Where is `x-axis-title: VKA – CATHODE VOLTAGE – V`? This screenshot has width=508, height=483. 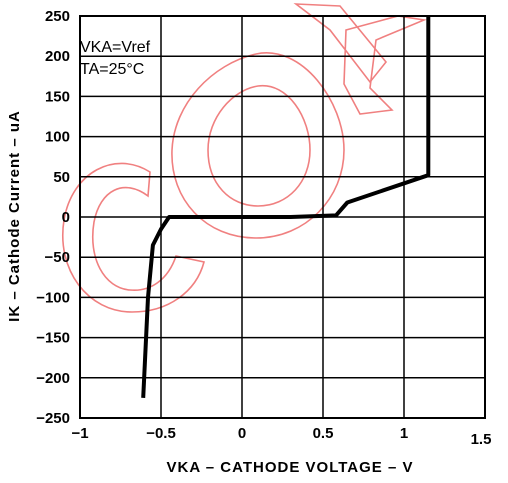
x-axis-title: VKA – CATHODE VOLTAGE – V is located at coordinates (290, 467).